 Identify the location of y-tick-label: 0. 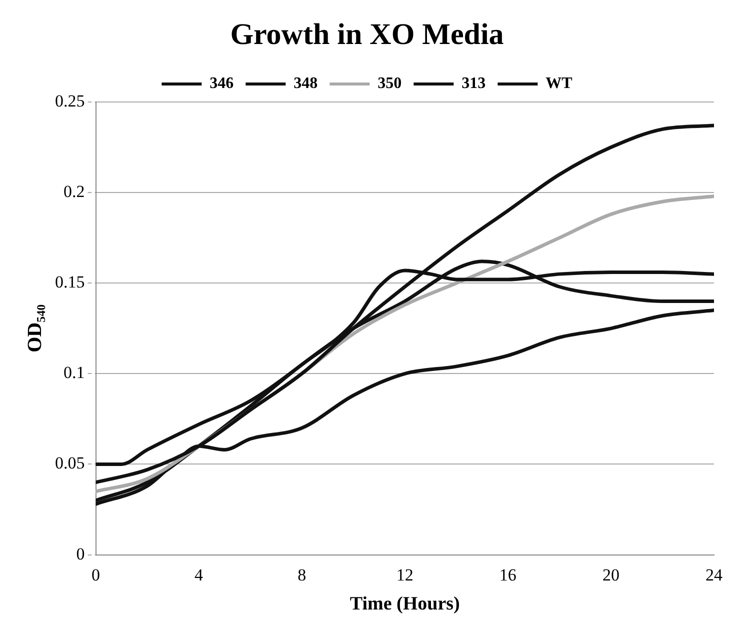
(80, 554).